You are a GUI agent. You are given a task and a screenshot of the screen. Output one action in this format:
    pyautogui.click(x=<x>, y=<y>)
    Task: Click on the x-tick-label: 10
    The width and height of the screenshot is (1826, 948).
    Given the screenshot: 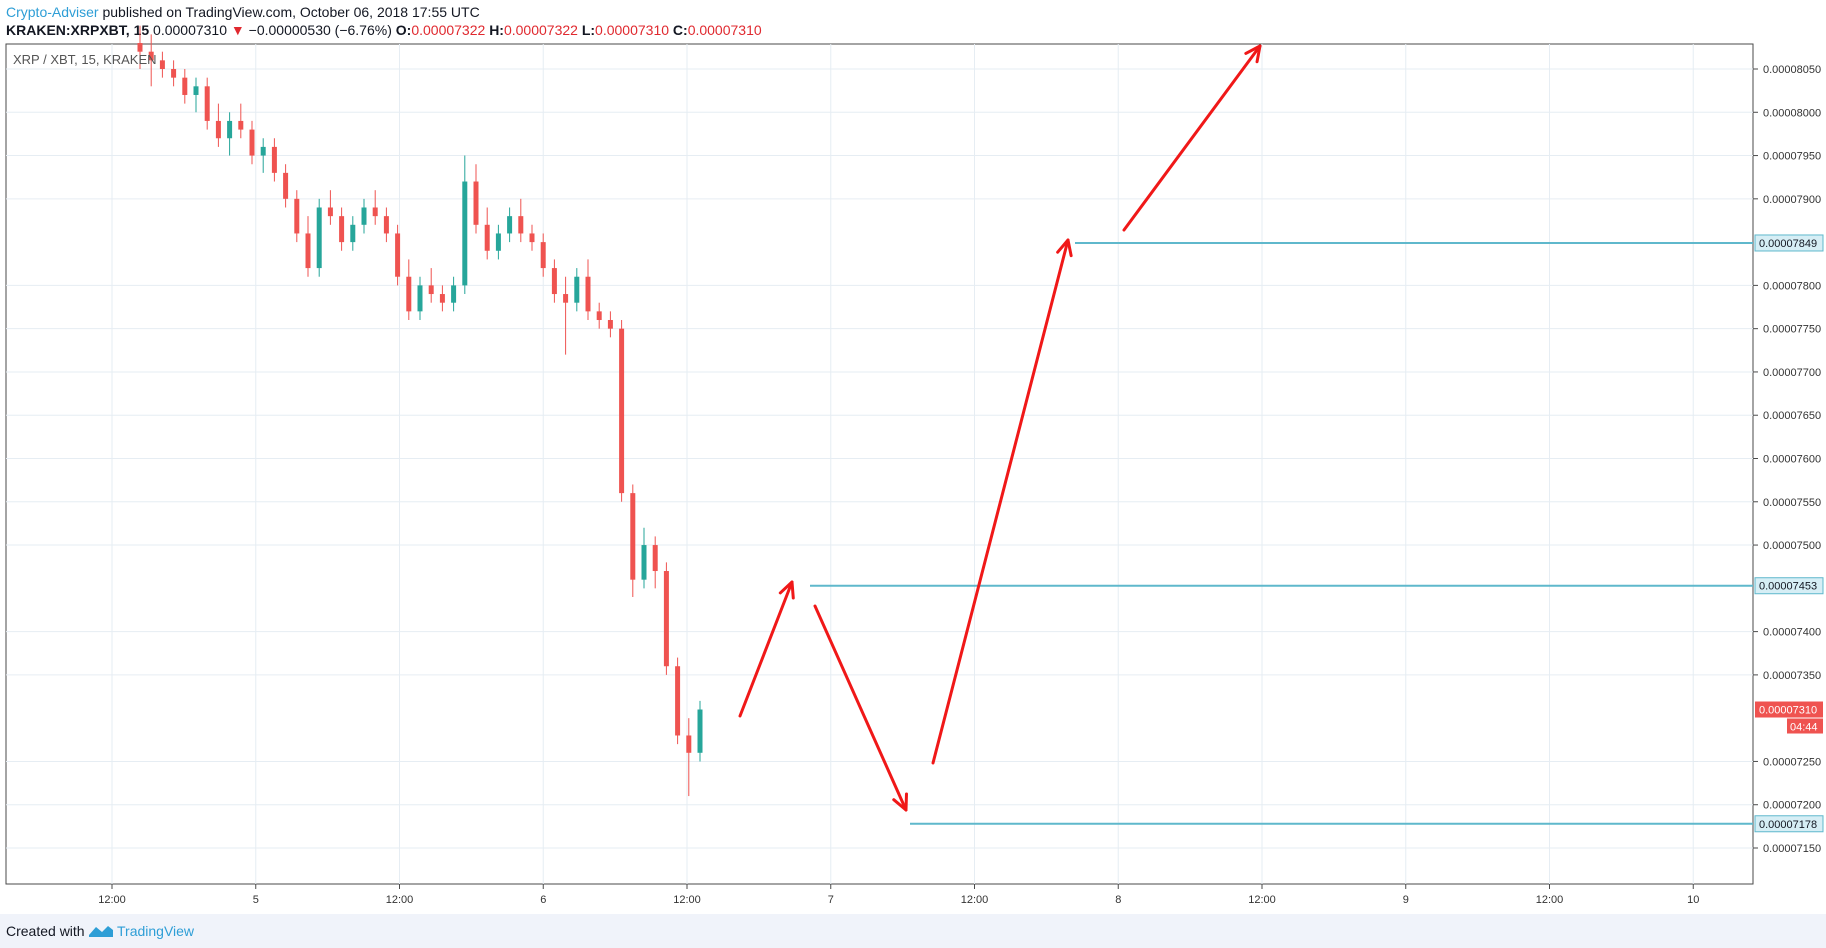 What is the action you would take?
    pyautogui.click(x=1693, y=900)
    